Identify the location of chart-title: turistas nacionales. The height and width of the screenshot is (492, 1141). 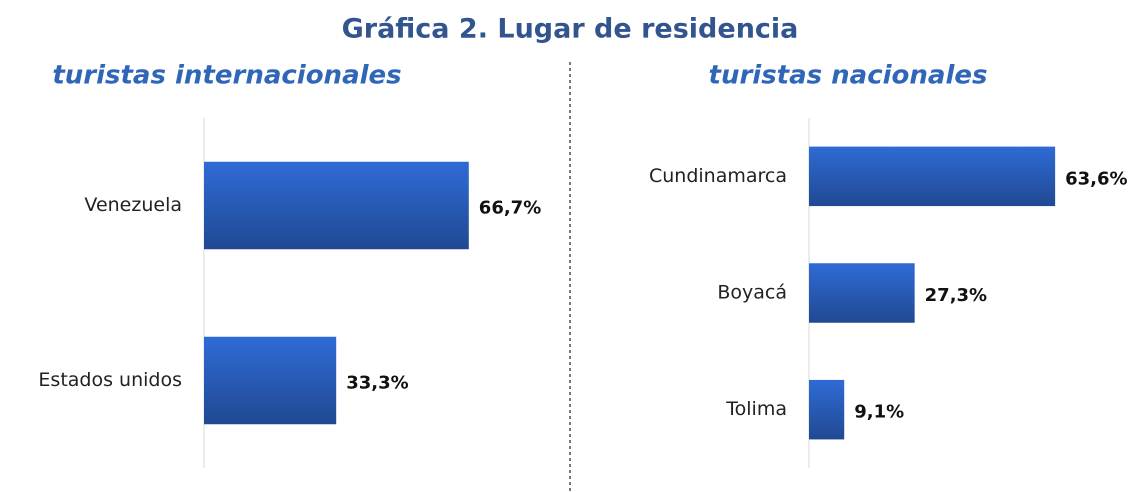
(848, 76).